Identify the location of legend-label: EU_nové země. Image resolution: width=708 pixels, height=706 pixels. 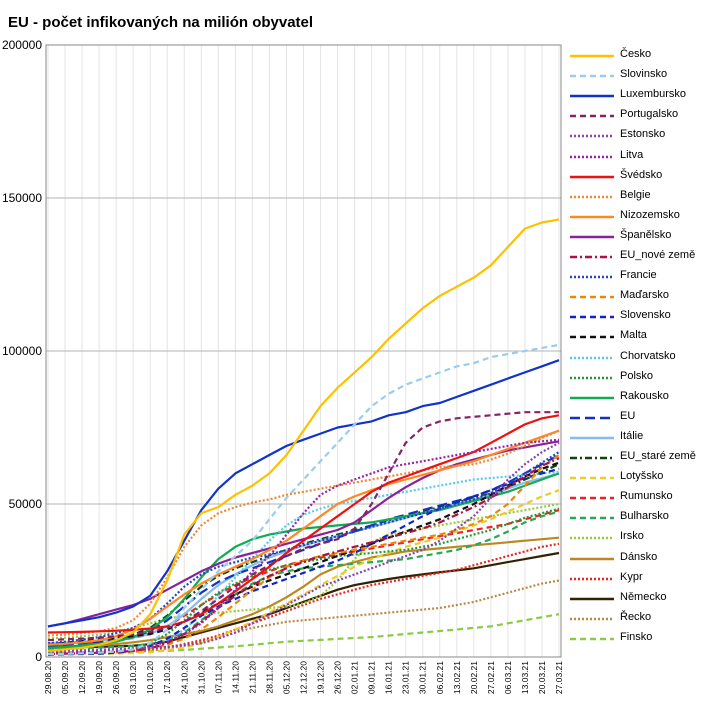
(658, 255).